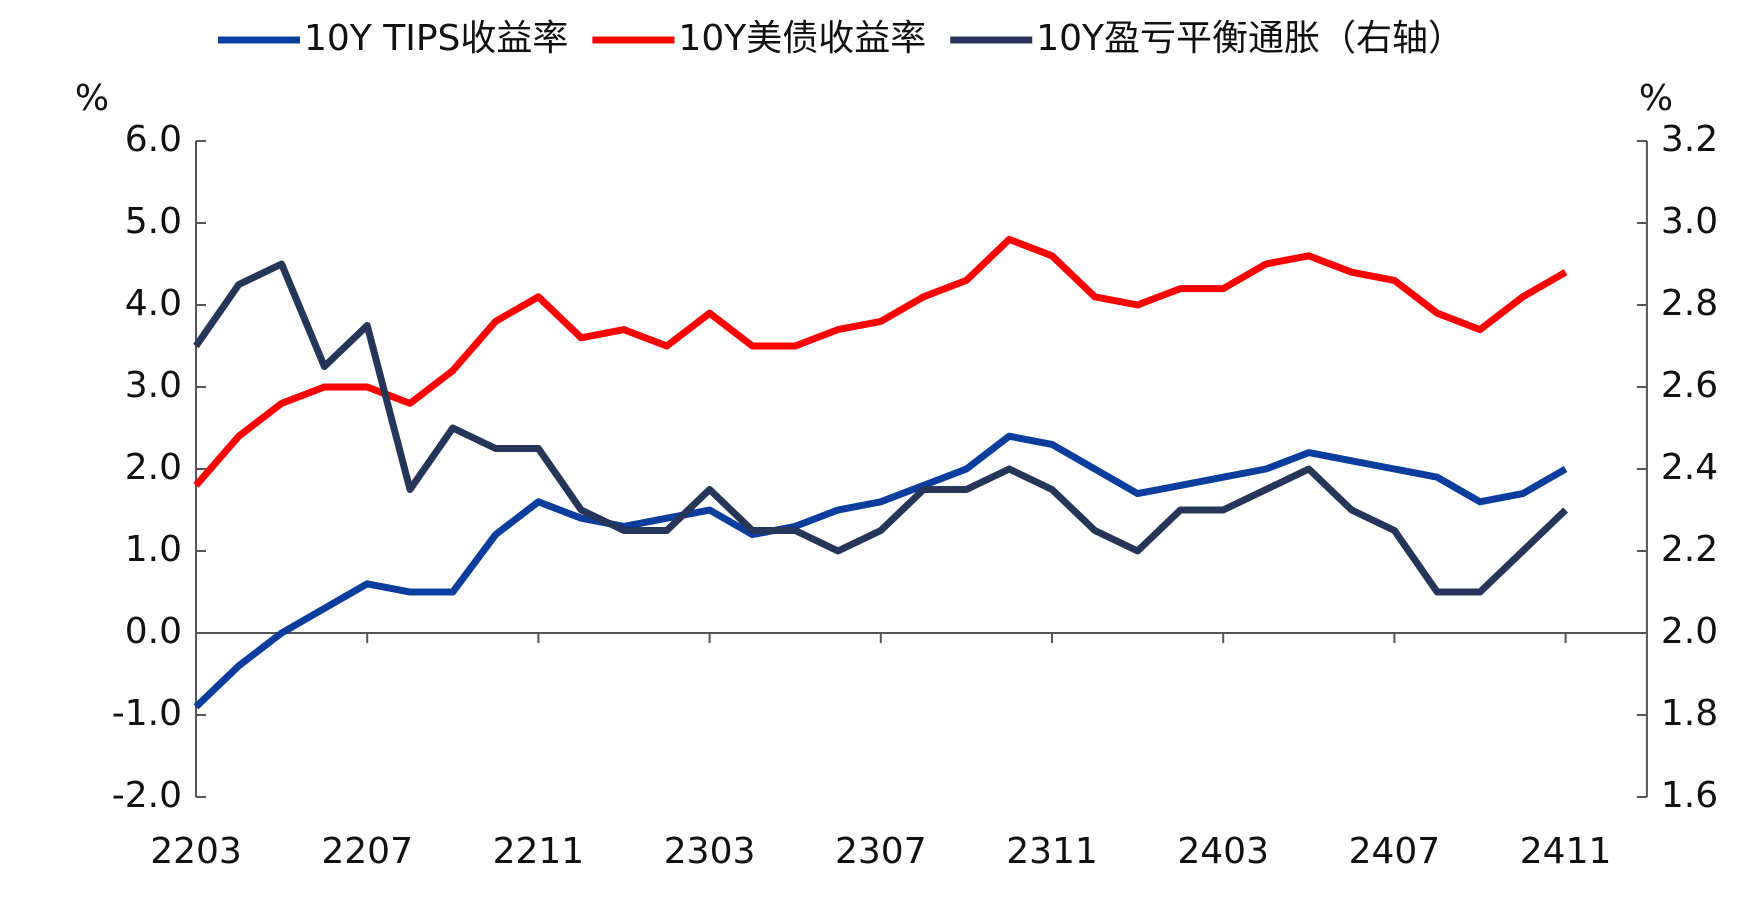 The height and width of the screenshot is (903, 1763). Describe the element at coordinates (1689, 549) in the screenshot. I see `y2-tick-label: 2.2` at that location.